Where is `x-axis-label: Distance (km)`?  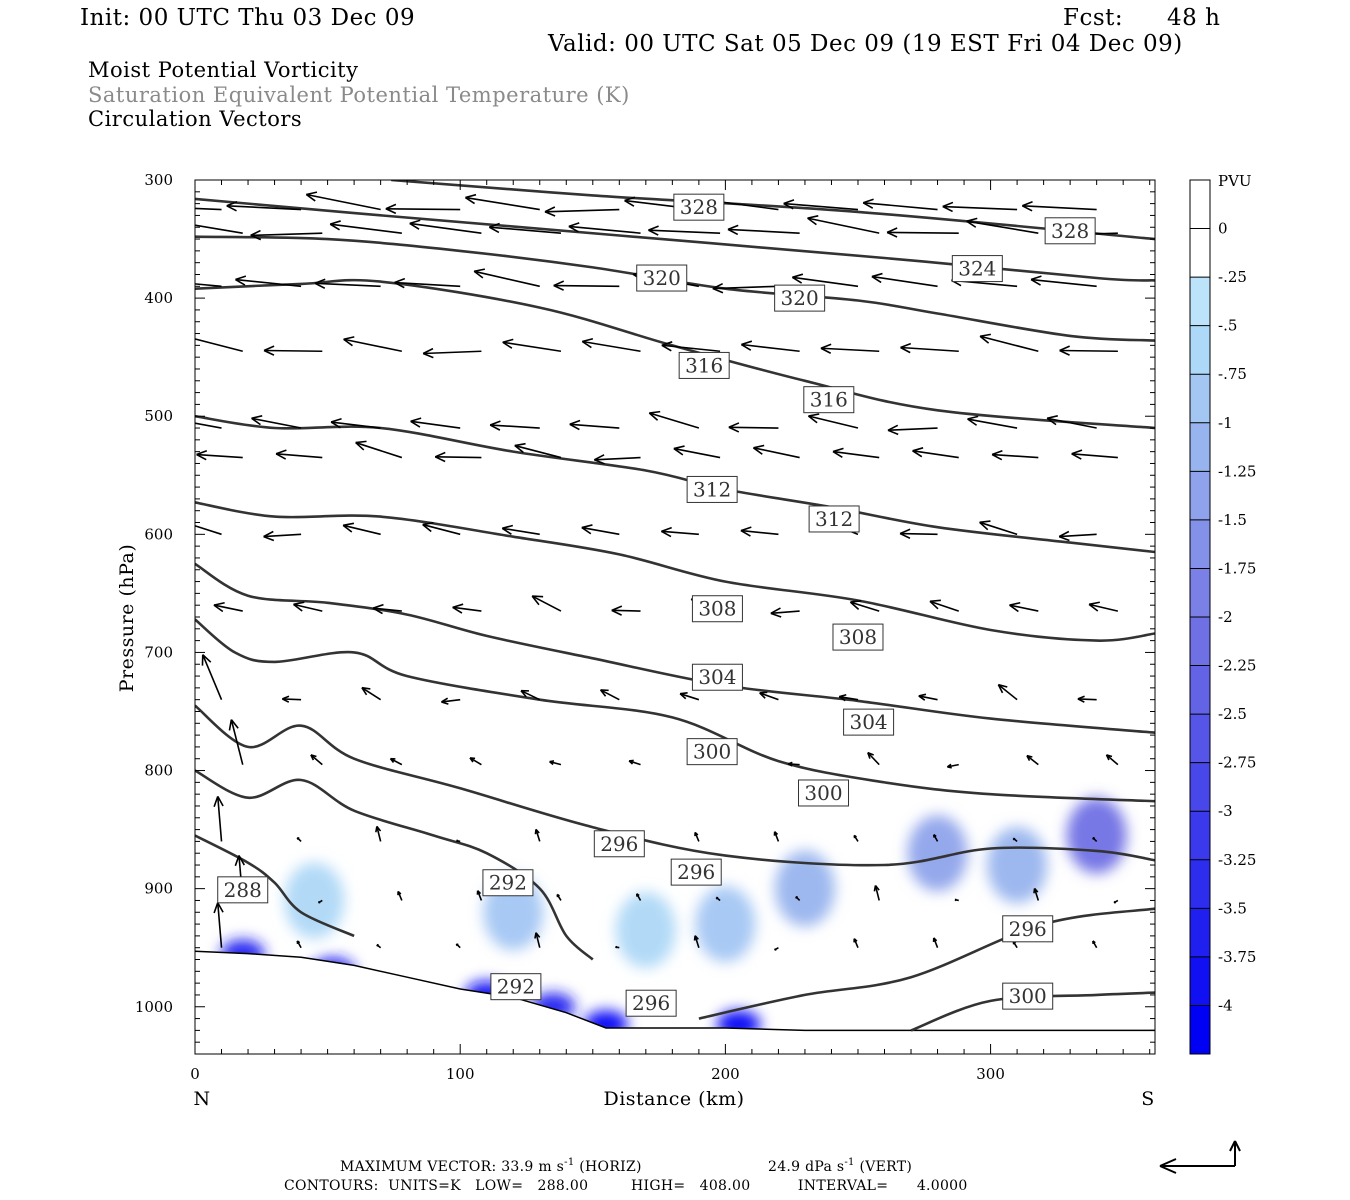 x-axis-label: Distance (km) is located at coordinates (673, 1099).